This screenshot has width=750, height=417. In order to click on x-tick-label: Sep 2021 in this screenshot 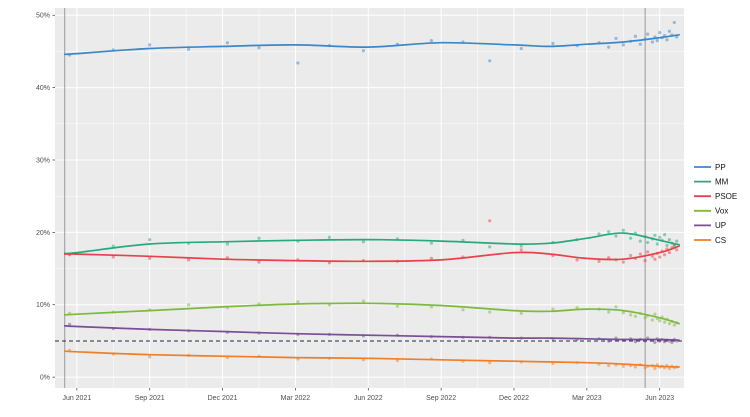, I will do `click(150, 398)`.